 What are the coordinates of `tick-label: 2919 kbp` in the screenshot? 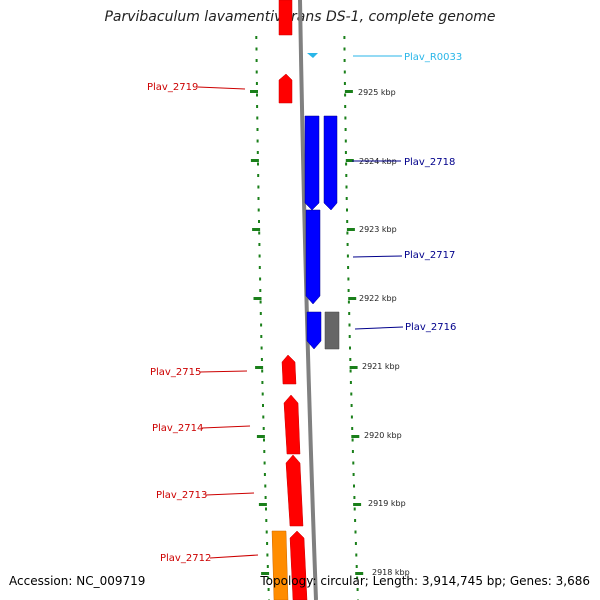 It's located at (387, 503).